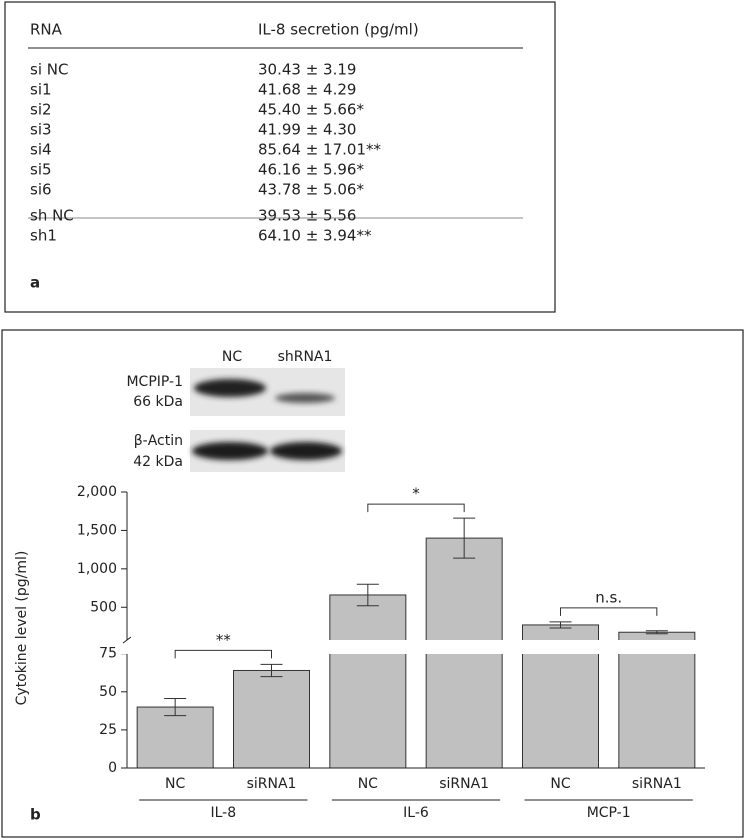  Describe the element at coordinates (112, 768) in the screenshot. I see `y-tick-label: 0` at that location.